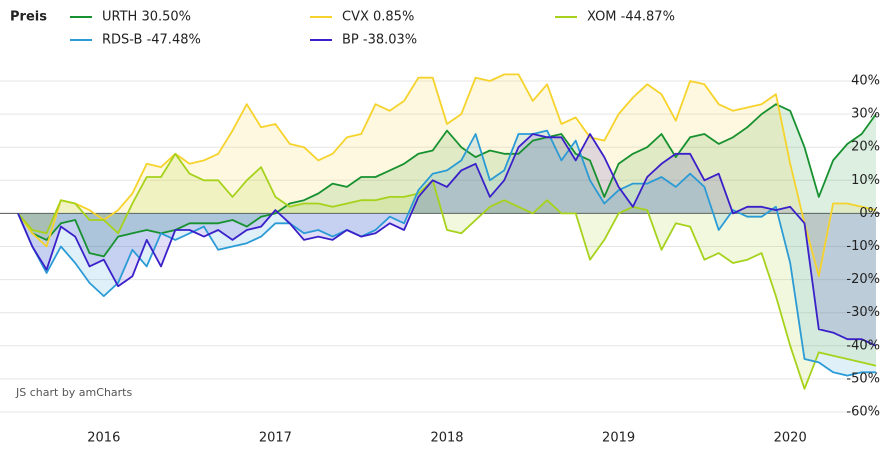 This screenshot has width=895, height=456. What do you see at coordinates (275, 438) in the screenshot?
I see `x-tick-label: 2017` at bounding box center [275, 438].